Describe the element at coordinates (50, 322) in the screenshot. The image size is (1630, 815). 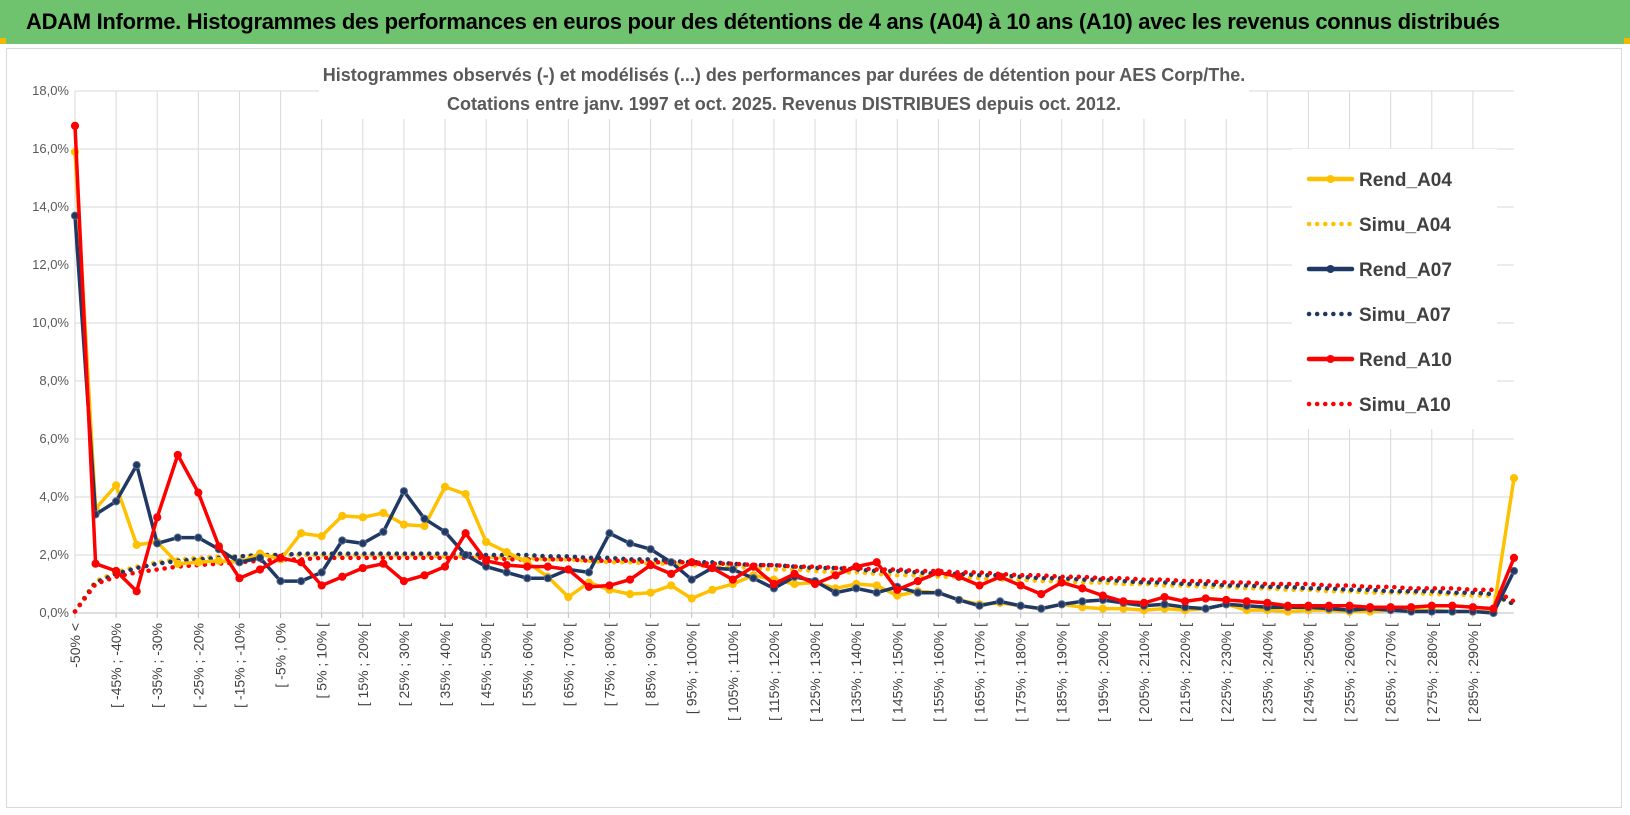
I see `y-tick-label: 10,0%` at that location.